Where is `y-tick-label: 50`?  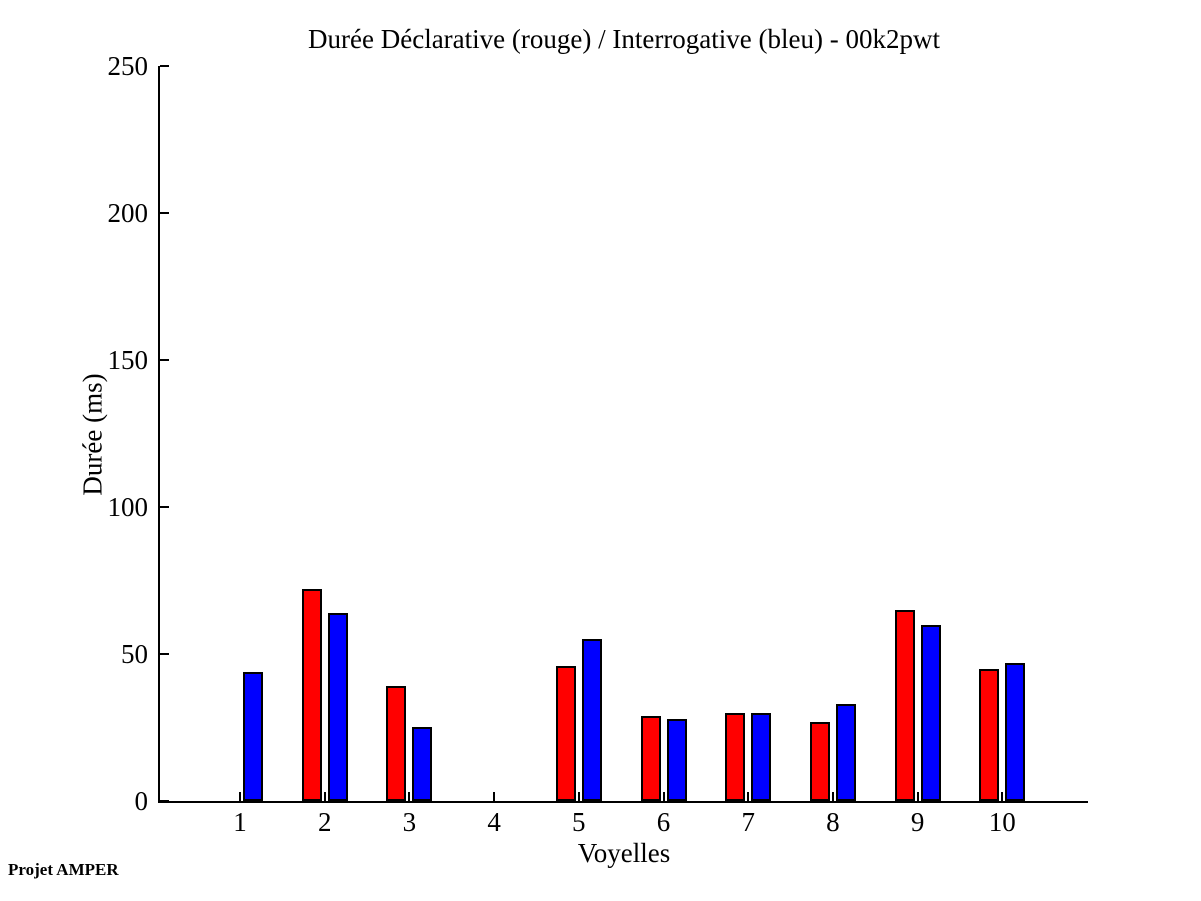
y-tick-label: 50 is located at coordinates (134, 654).